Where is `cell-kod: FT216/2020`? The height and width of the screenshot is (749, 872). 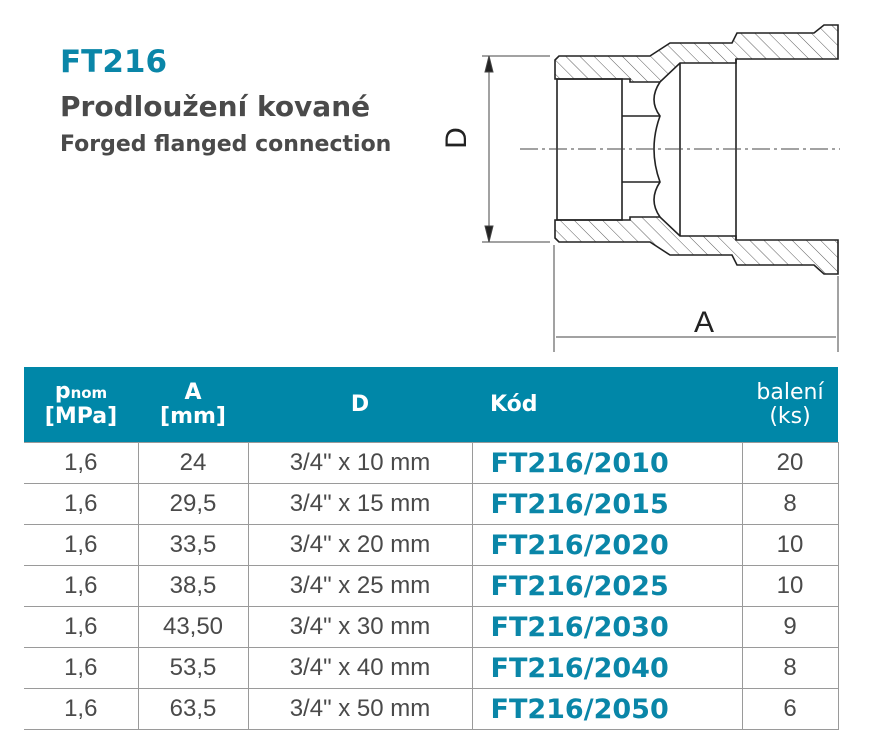
cell-kod: FT216/2020 is located at coordinates (607, 545).